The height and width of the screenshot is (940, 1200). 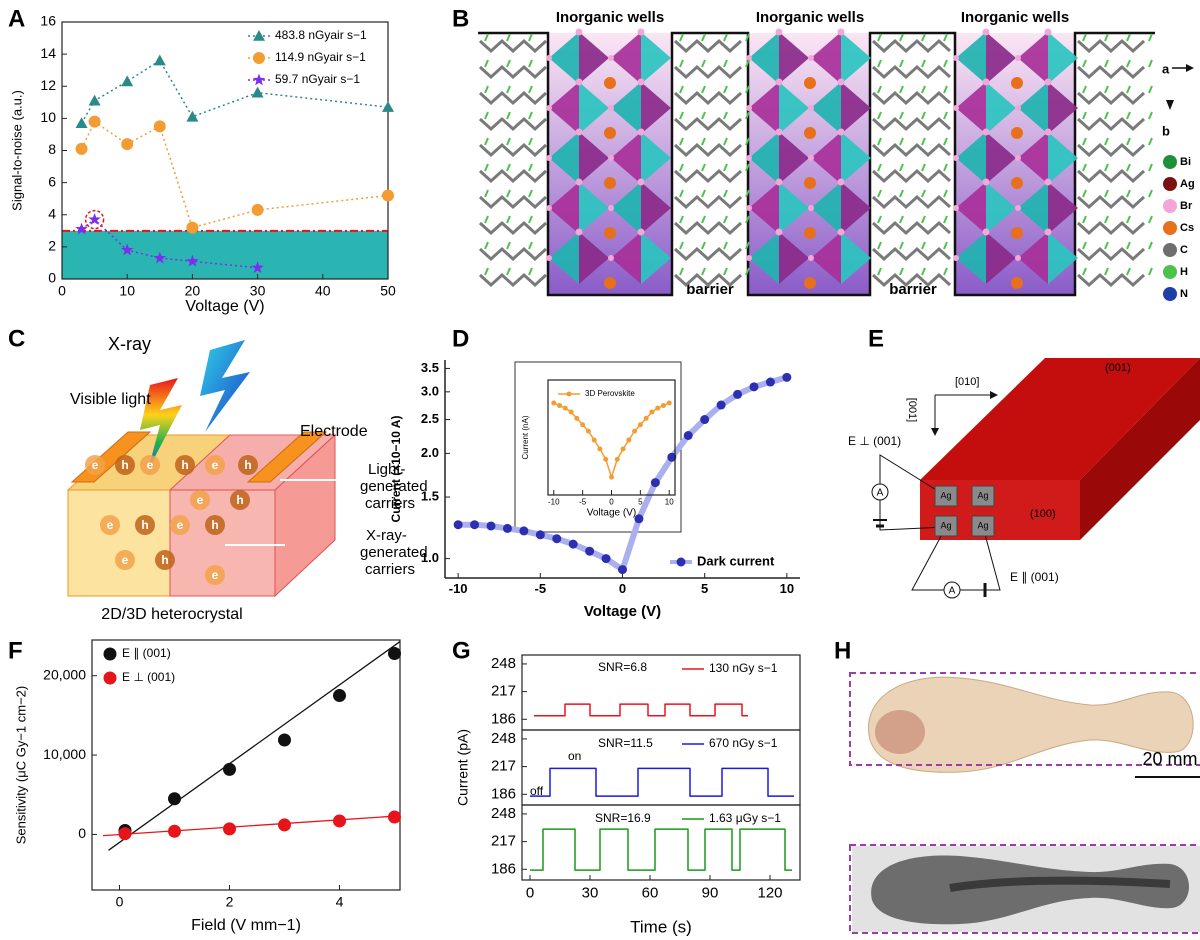 What do you see at coordinates (460, 338) in the screenshot?
I see `panel-label: D` at bounding box center [460, 338].